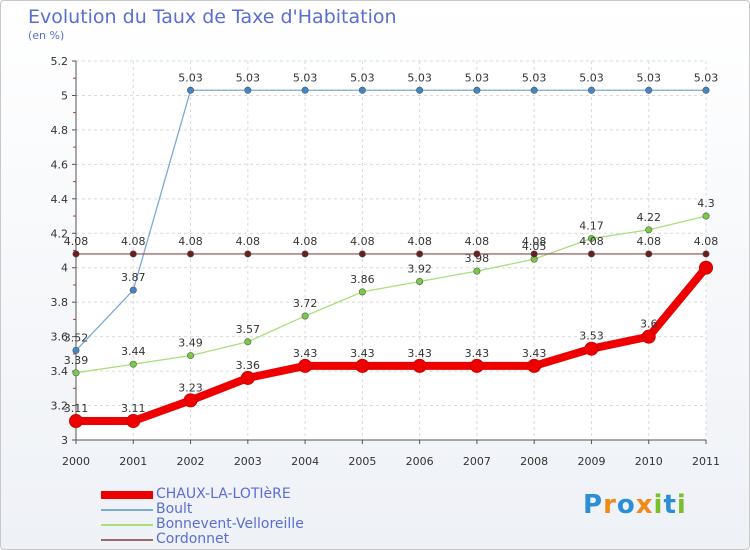 The width and height of the screenshot is (750, 550). What do you see at coordinates (644, 505) in the screenshot?
I see `logo-letter: x` at bounding box center [644, 505].